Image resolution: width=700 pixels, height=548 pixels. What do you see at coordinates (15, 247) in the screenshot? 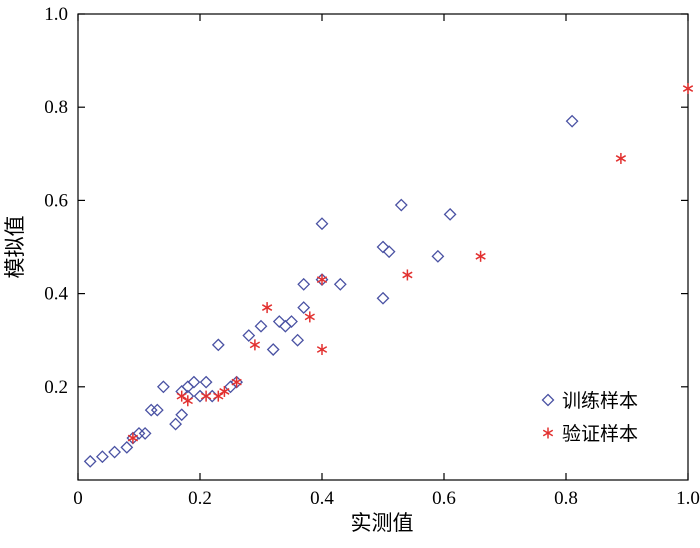
I see `y-axis-label: 模拟值` at bounding box center [15, 247].